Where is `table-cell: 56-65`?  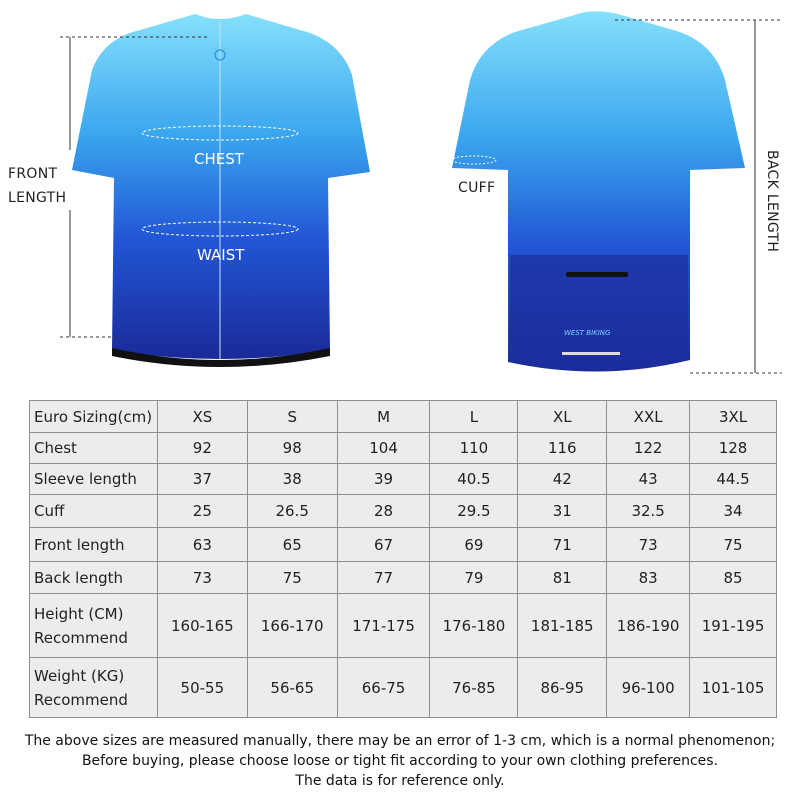 table-cell: 56-65 is located at coordinates (292, 687).